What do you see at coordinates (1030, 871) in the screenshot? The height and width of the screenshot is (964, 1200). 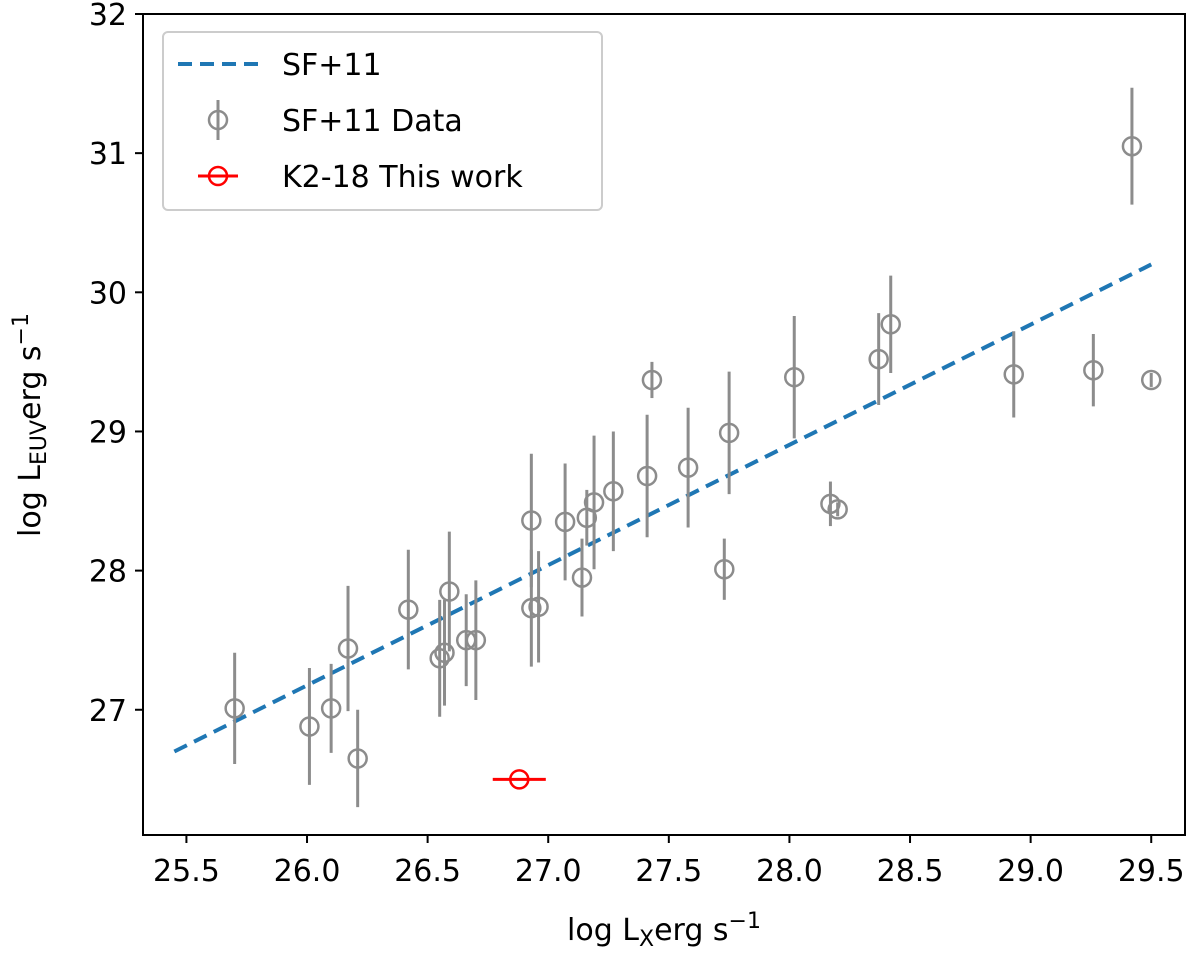 I see `x-tick-label: 29.0` at bounding box center [1030, 871].